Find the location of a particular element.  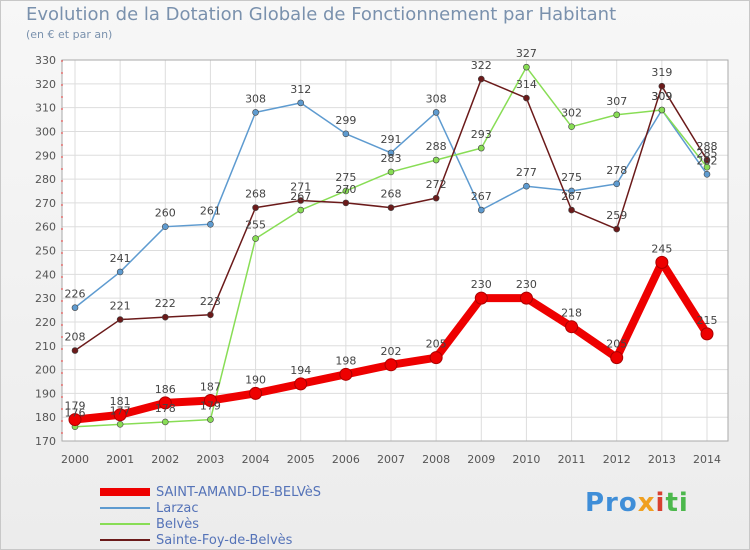

data-label: 327 is located at coordinates (526, 53).